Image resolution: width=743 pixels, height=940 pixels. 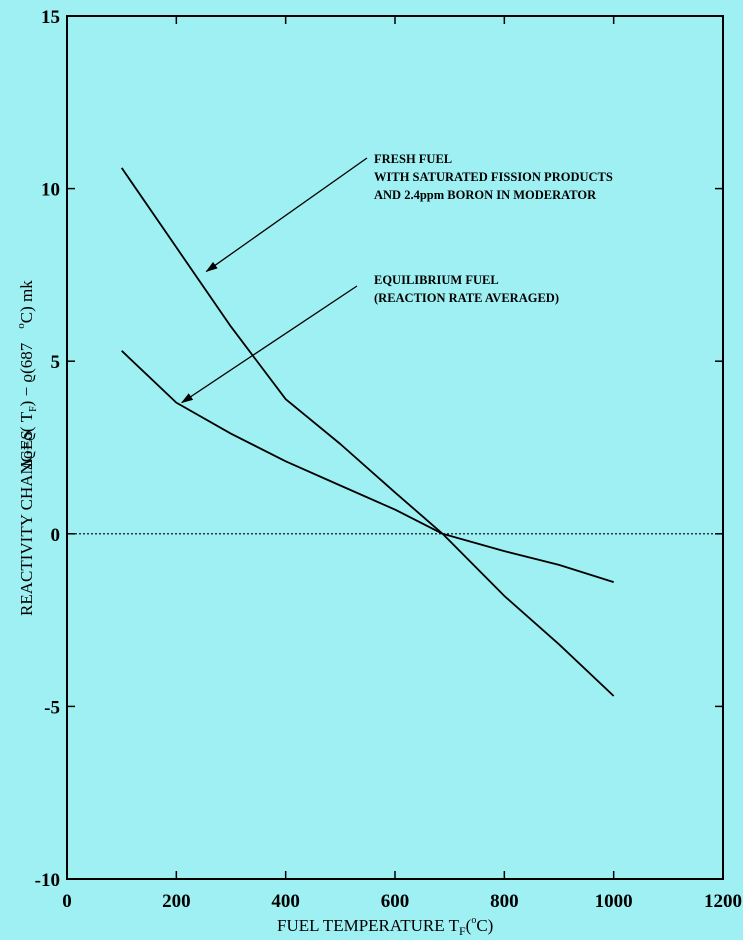 I want to click on x-axis-label: FUEL TEMPERATURE TF(oC), so click(x=385, y=926).